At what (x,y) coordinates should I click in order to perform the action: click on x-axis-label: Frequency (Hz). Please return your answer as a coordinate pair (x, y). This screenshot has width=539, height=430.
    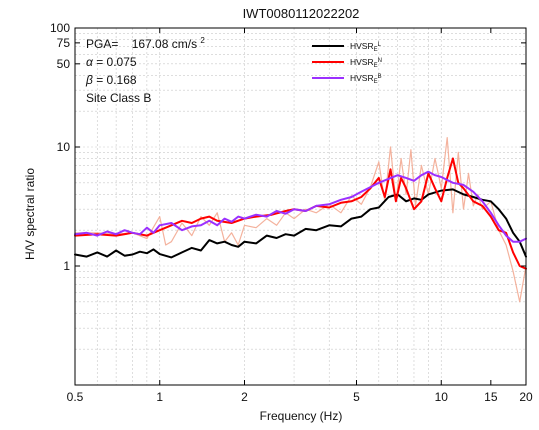
    Looking at the image, I should click on (301, 416).